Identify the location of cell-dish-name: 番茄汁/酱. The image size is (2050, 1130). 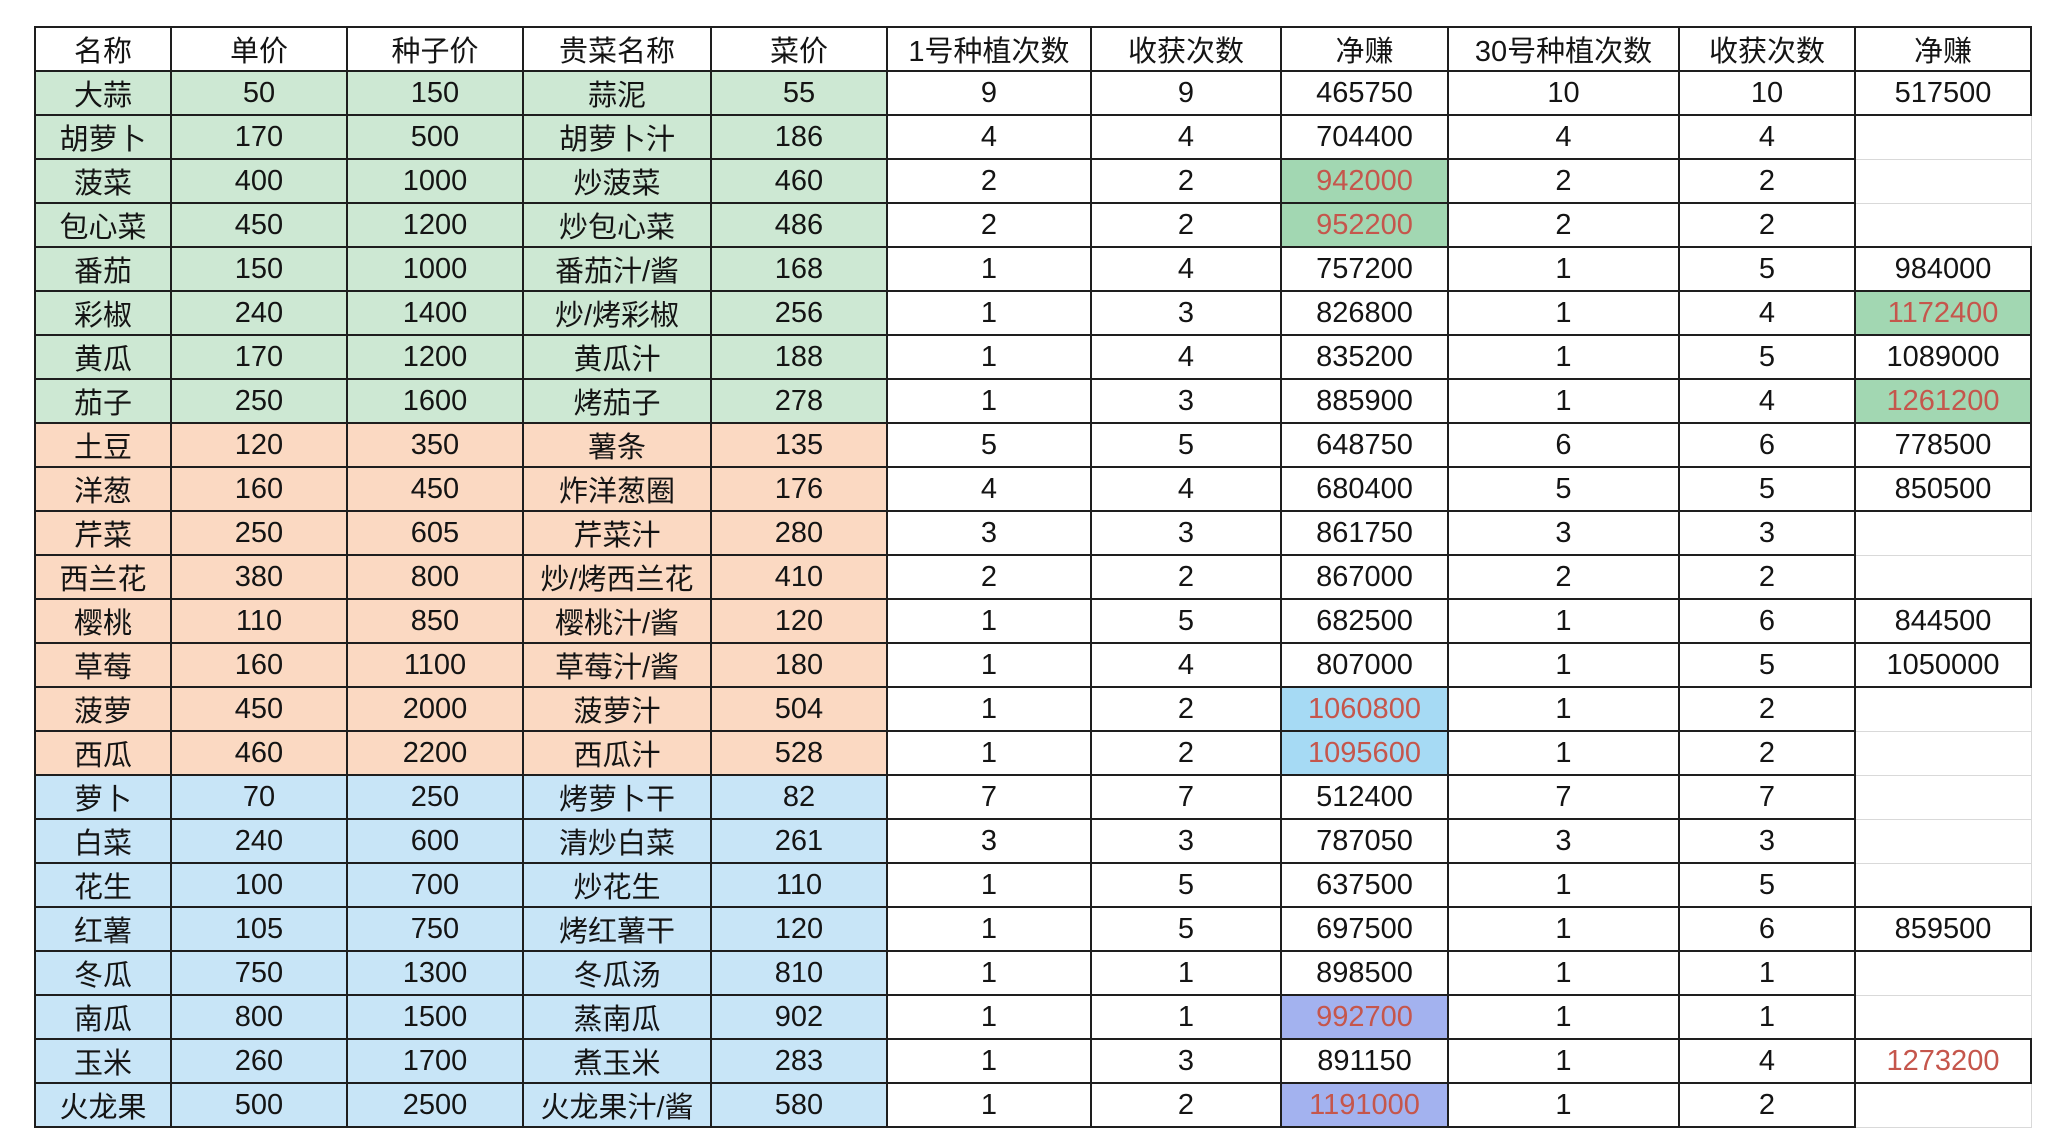
(617, 269).